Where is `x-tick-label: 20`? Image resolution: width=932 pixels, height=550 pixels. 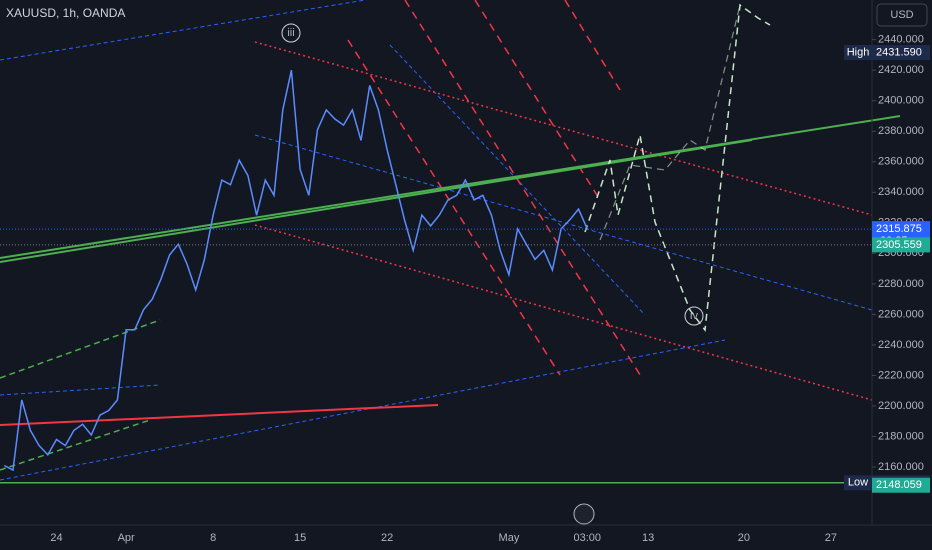 x-tick-label: 20 is located at coordinates (744, 538).